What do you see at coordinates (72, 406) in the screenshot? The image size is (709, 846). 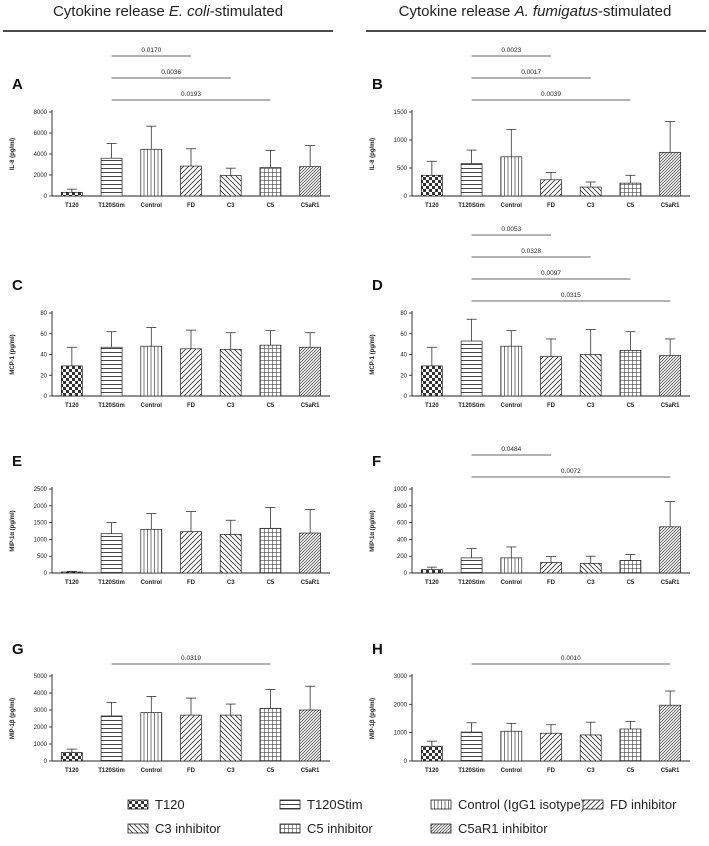 I see `x-tick-label: T120` at bounding box center [72, 406].